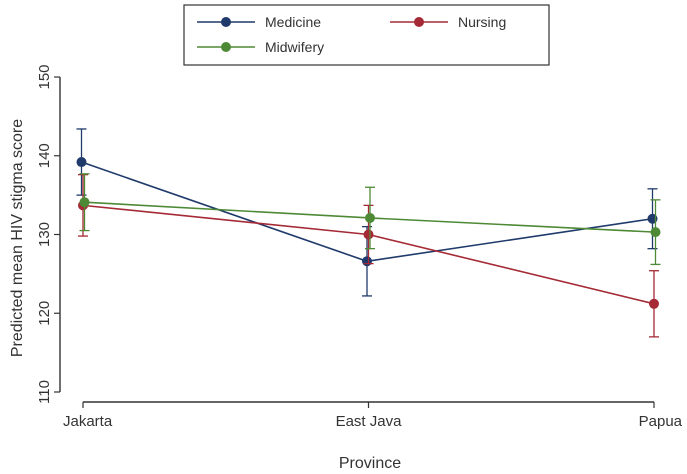 Image resolution: width=687 pixels, height=474 pixels. I want to click on x-axis-title: Province, so click(370, 463).